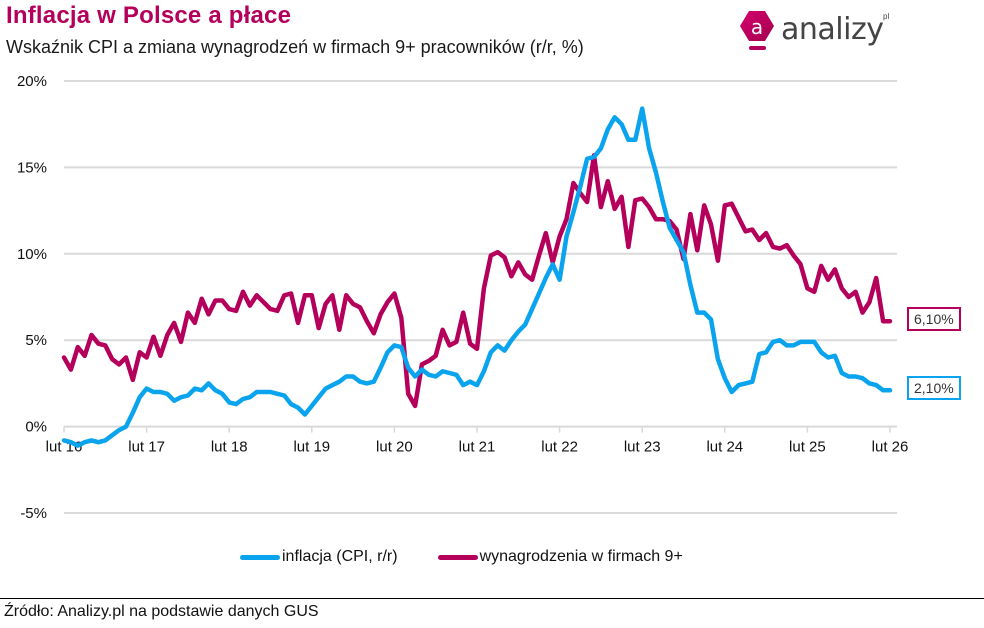  What do you see at coordinates (642, 447) in the screenshot?
I see `x-tick-label: lut 23` at bounding box center [642, 447].